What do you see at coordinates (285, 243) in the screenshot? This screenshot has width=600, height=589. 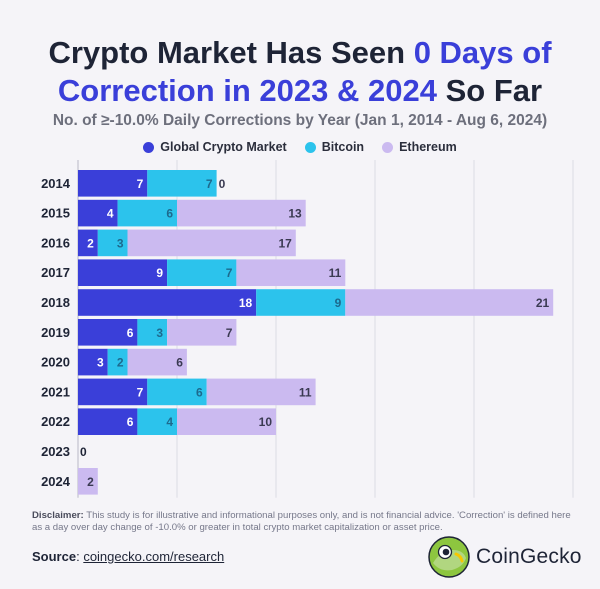 I see `data-label-ethereum-2016: 17` at bounding box center [285, 243].